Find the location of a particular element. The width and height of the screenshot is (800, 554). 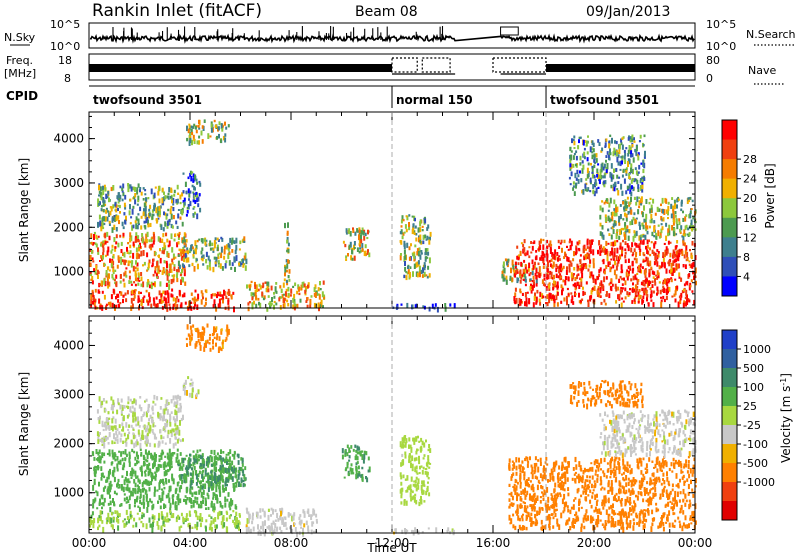

freq-panel: Freq. [MHz] 18 8 80 0 Nave is located at coordinates (394, 69).